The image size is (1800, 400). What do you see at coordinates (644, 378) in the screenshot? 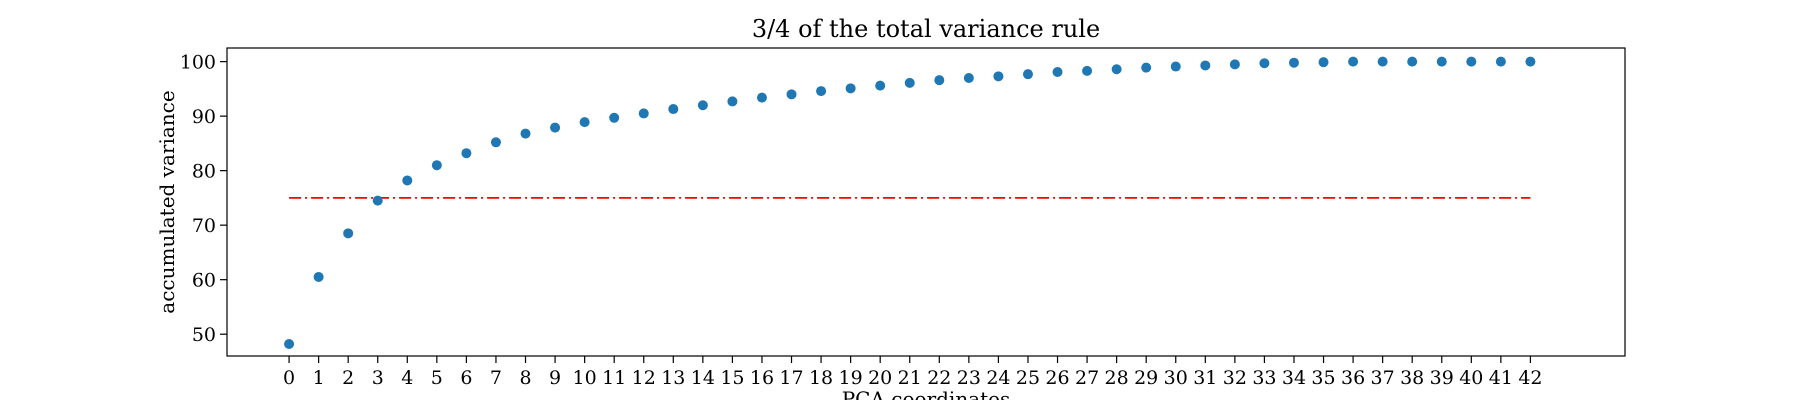
I see `x-tick-label: 12` at bounding box center [644, 378].